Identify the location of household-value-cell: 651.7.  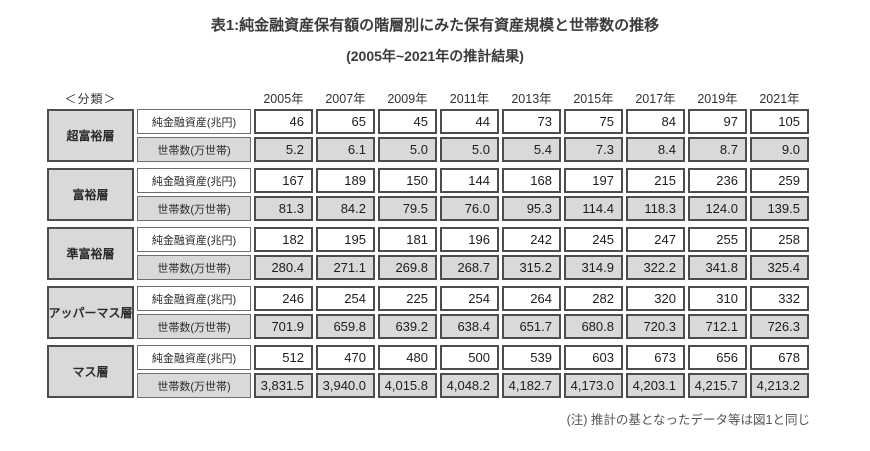
(531, 326).